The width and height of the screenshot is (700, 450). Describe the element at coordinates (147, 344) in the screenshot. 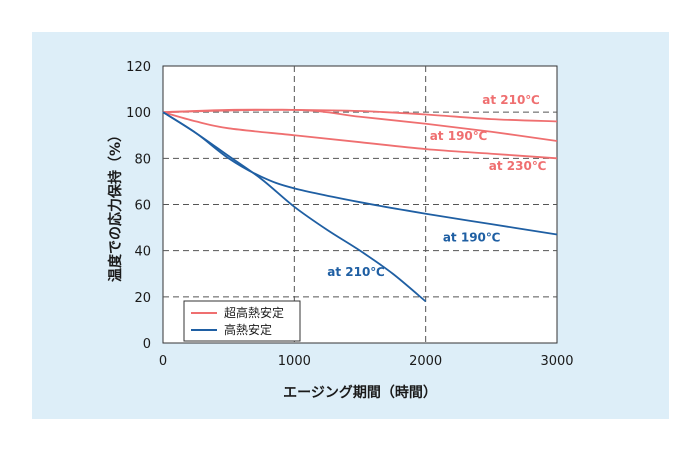

I see `y-tick-label: 0` at that location.